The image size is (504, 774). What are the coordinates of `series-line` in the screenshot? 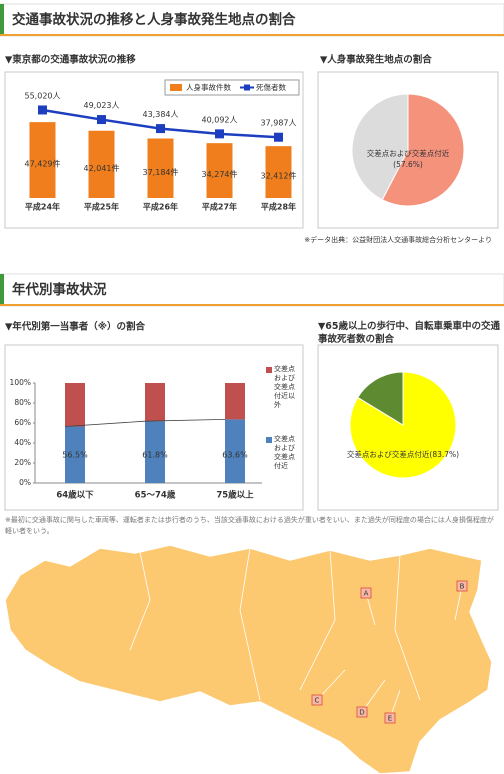 It's located at (145, 423).